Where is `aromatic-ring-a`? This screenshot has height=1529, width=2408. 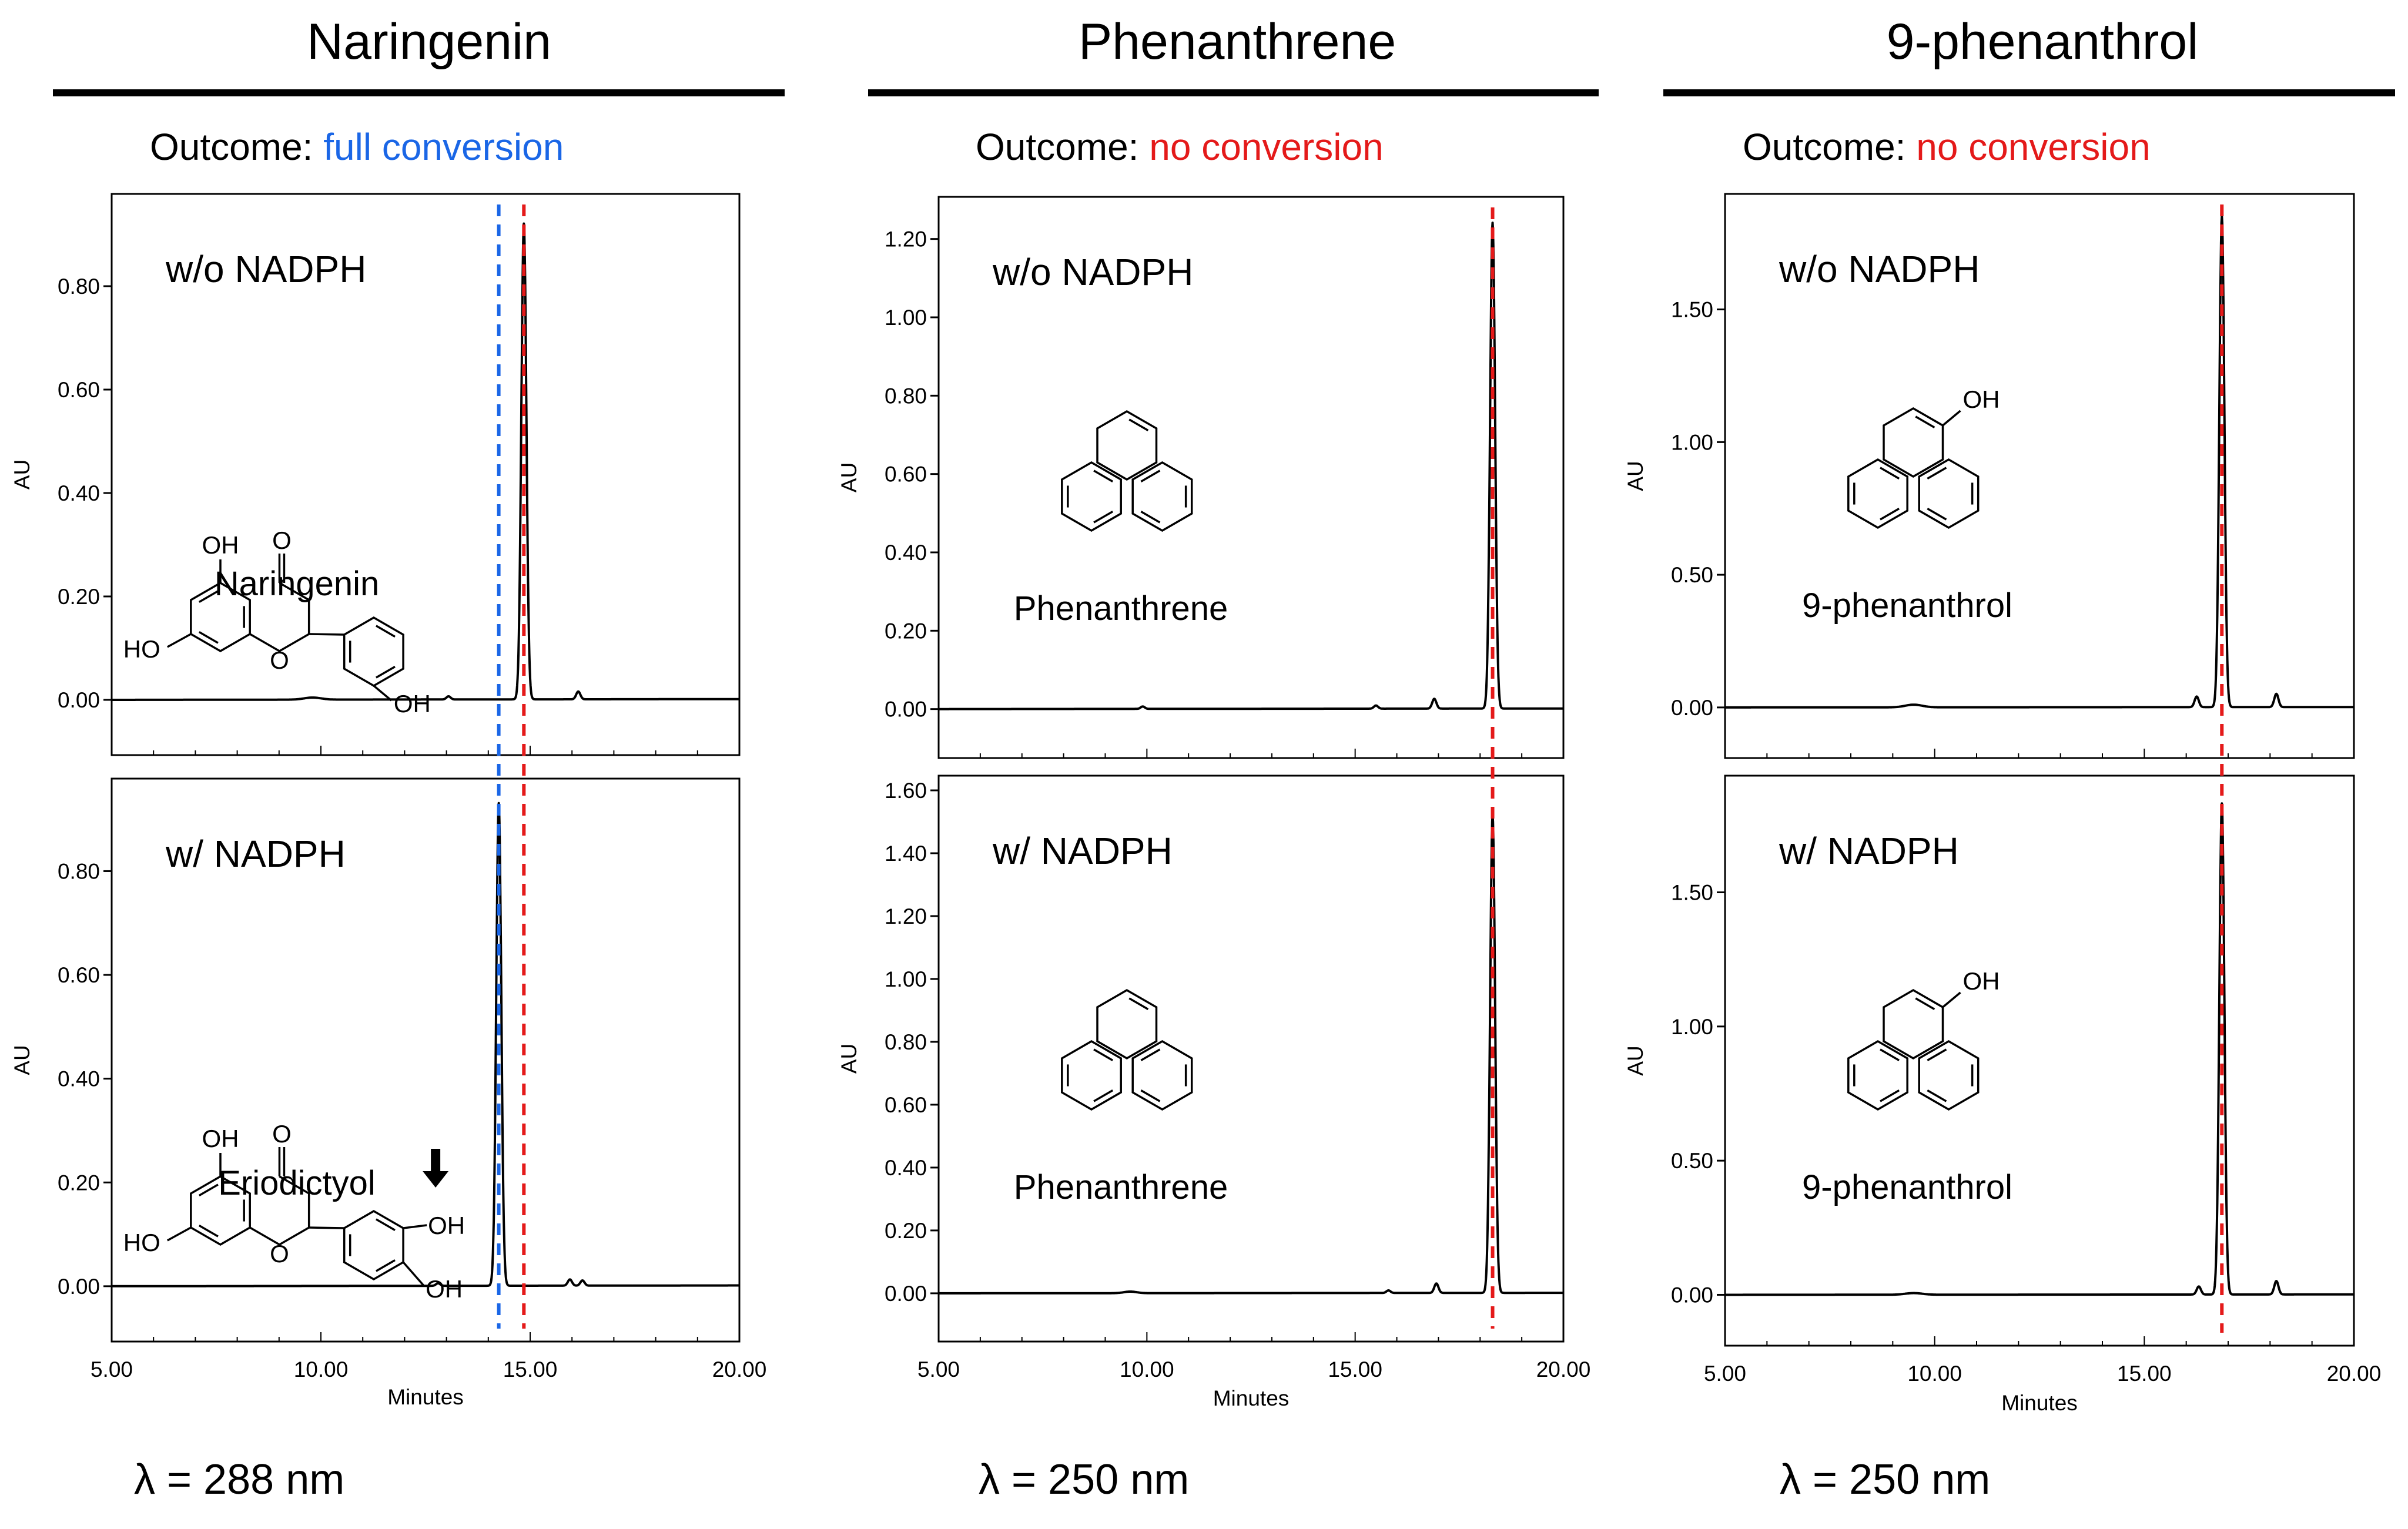
aromatic-ring-a is located at coordinates (220, 1210).